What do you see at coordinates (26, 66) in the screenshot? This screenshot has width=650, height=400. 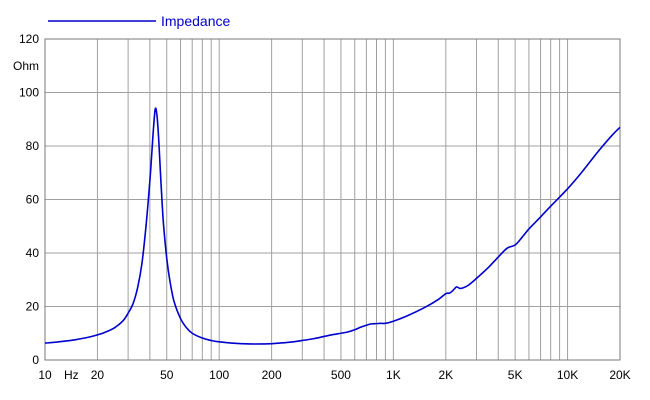 I see `y-unit-label: Ohm` at bounding box center [26, 66].